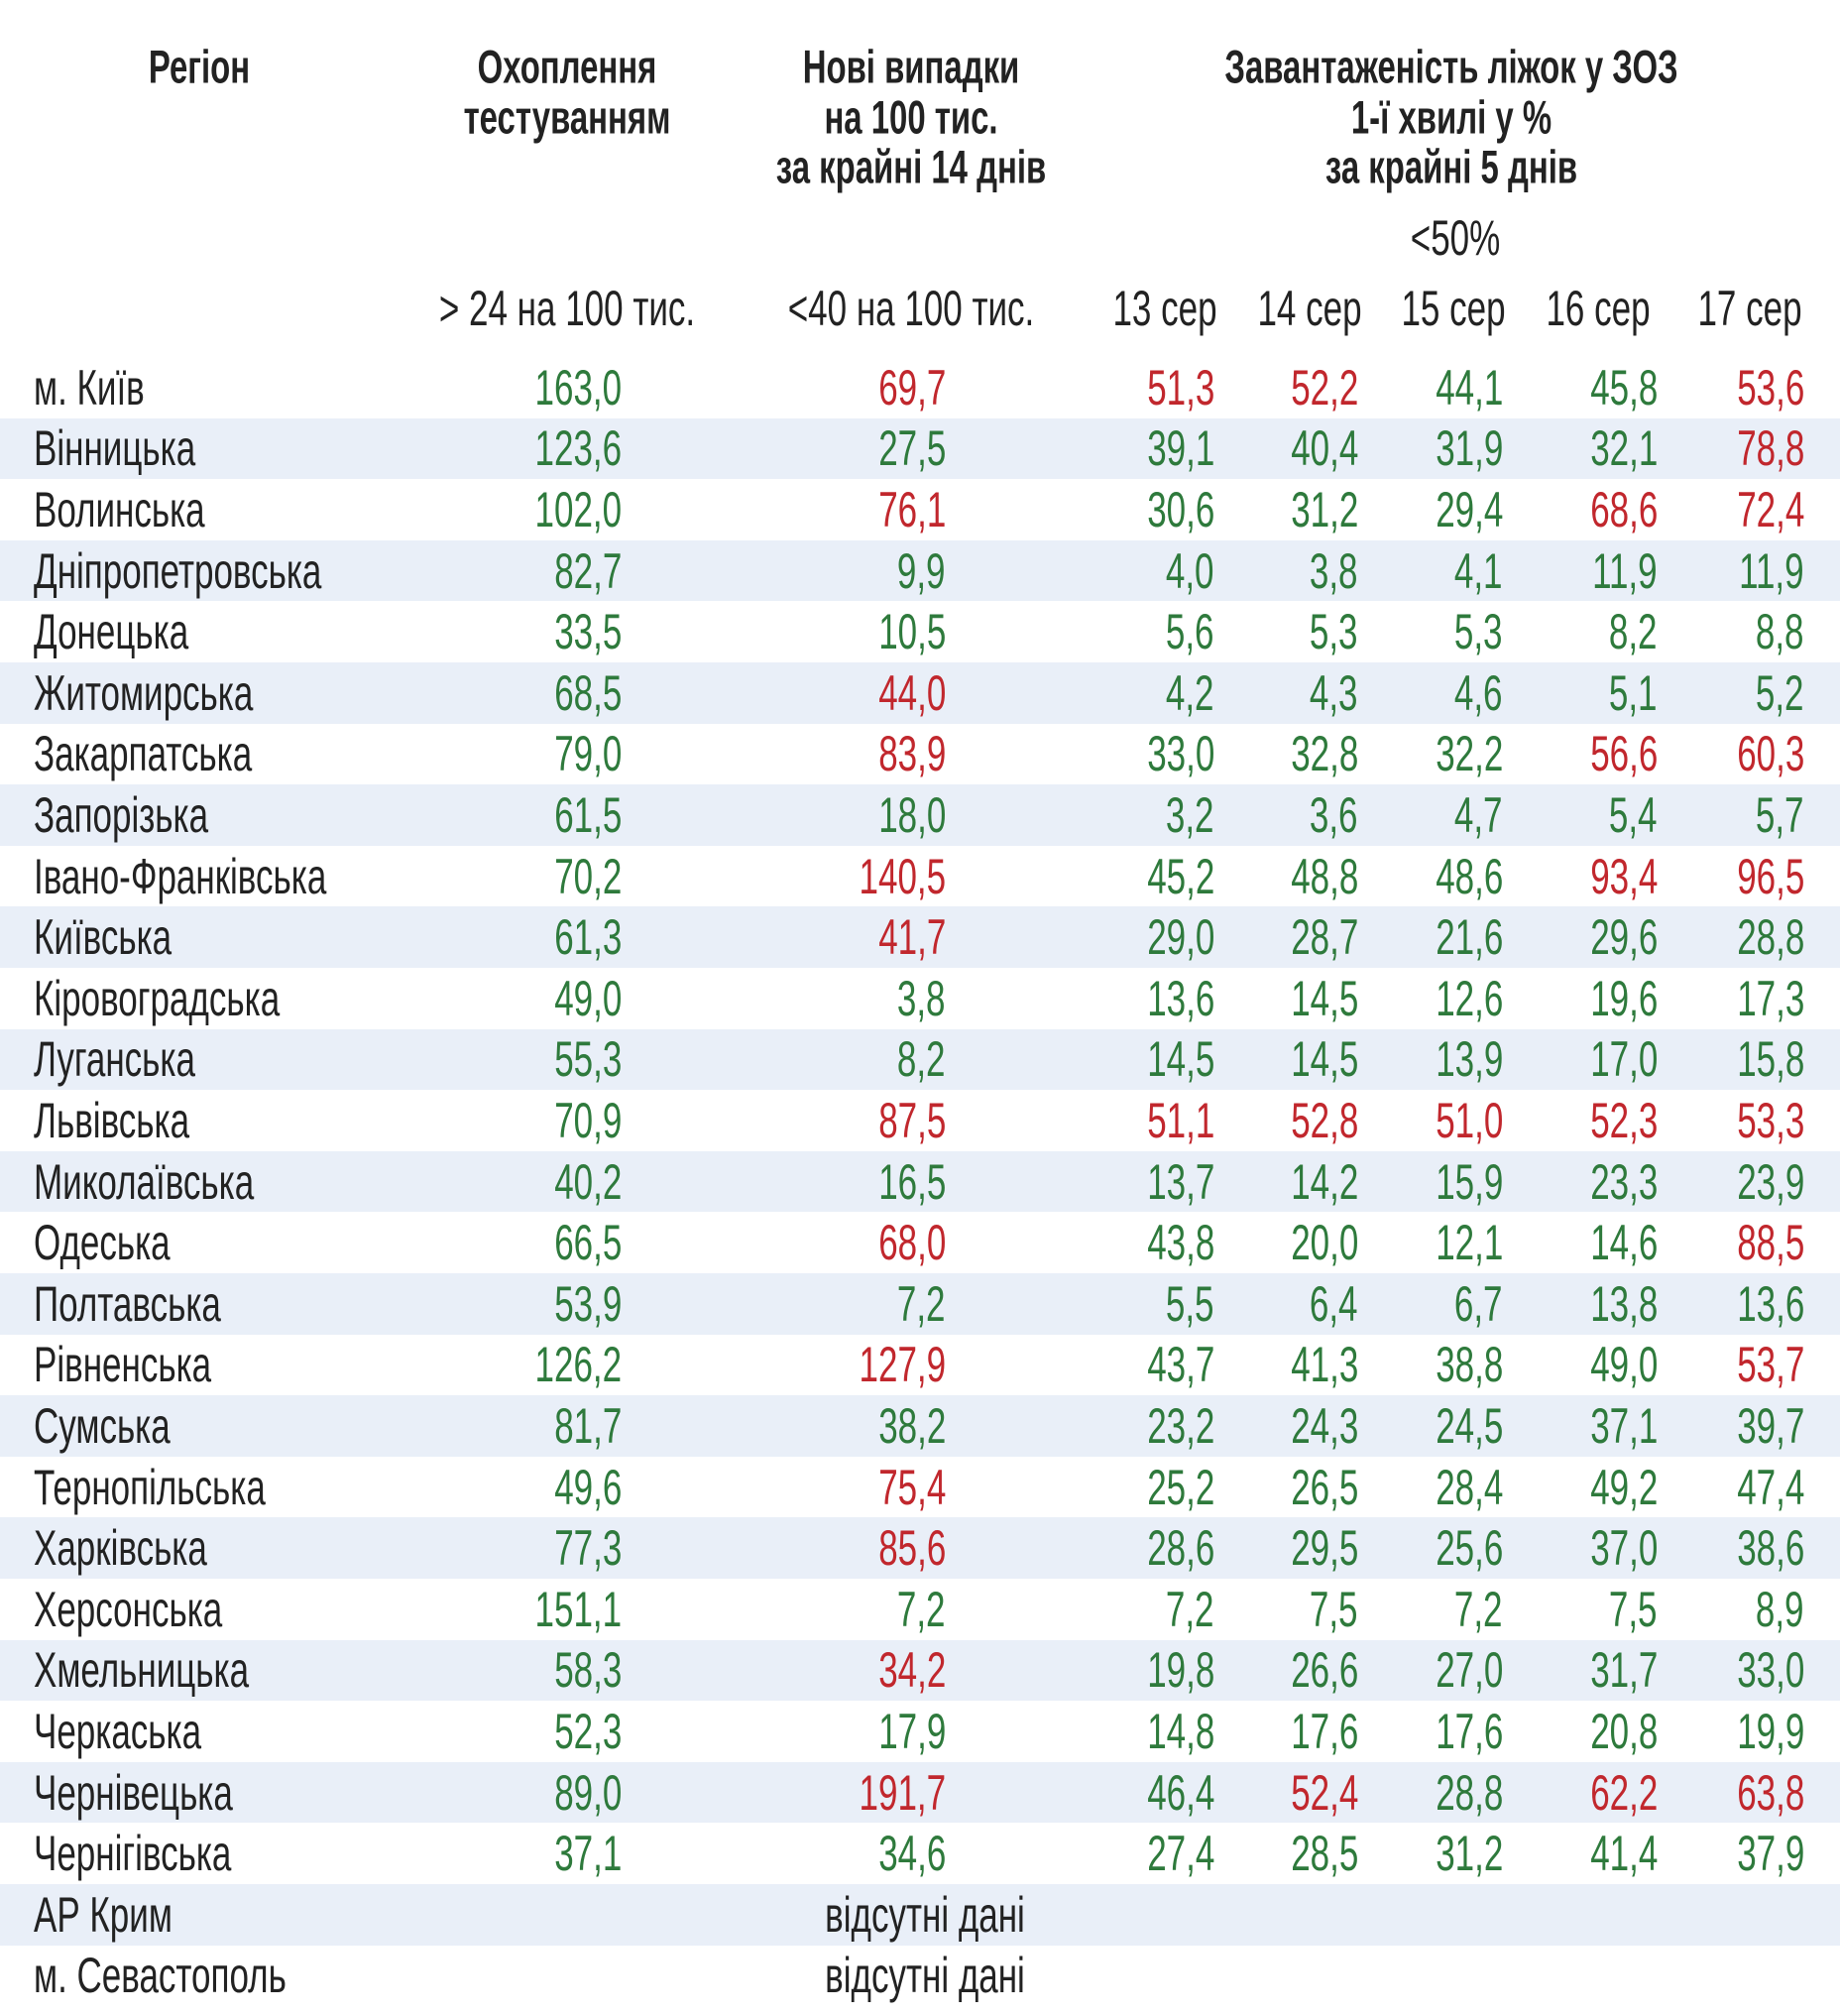  I want to click on cell-value: 3,2, so click(1190, 815).